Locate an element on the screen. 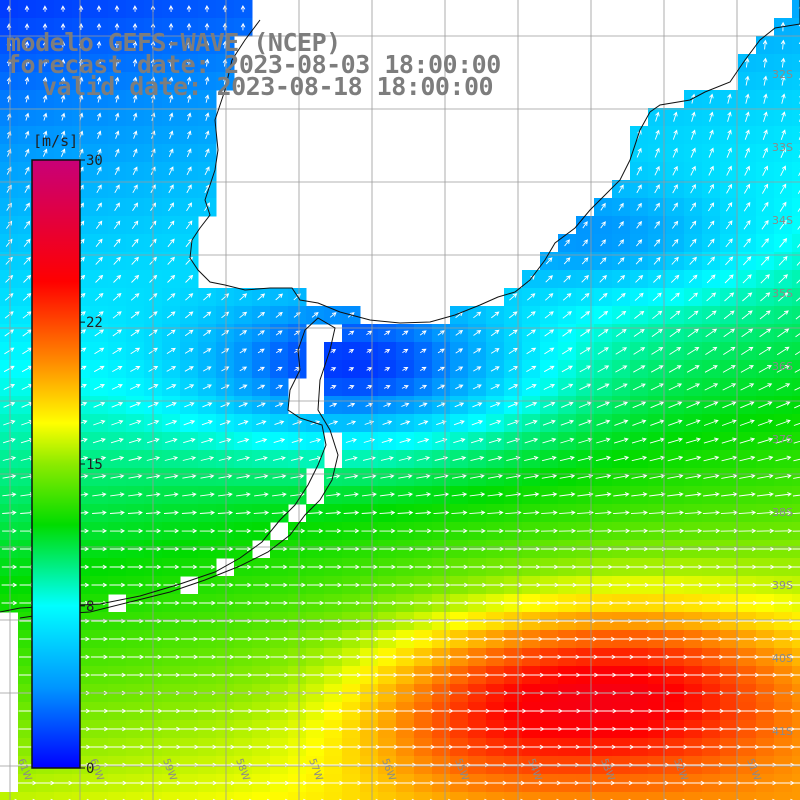  colorbar-label: 8 is located at coordinates (90, 607).